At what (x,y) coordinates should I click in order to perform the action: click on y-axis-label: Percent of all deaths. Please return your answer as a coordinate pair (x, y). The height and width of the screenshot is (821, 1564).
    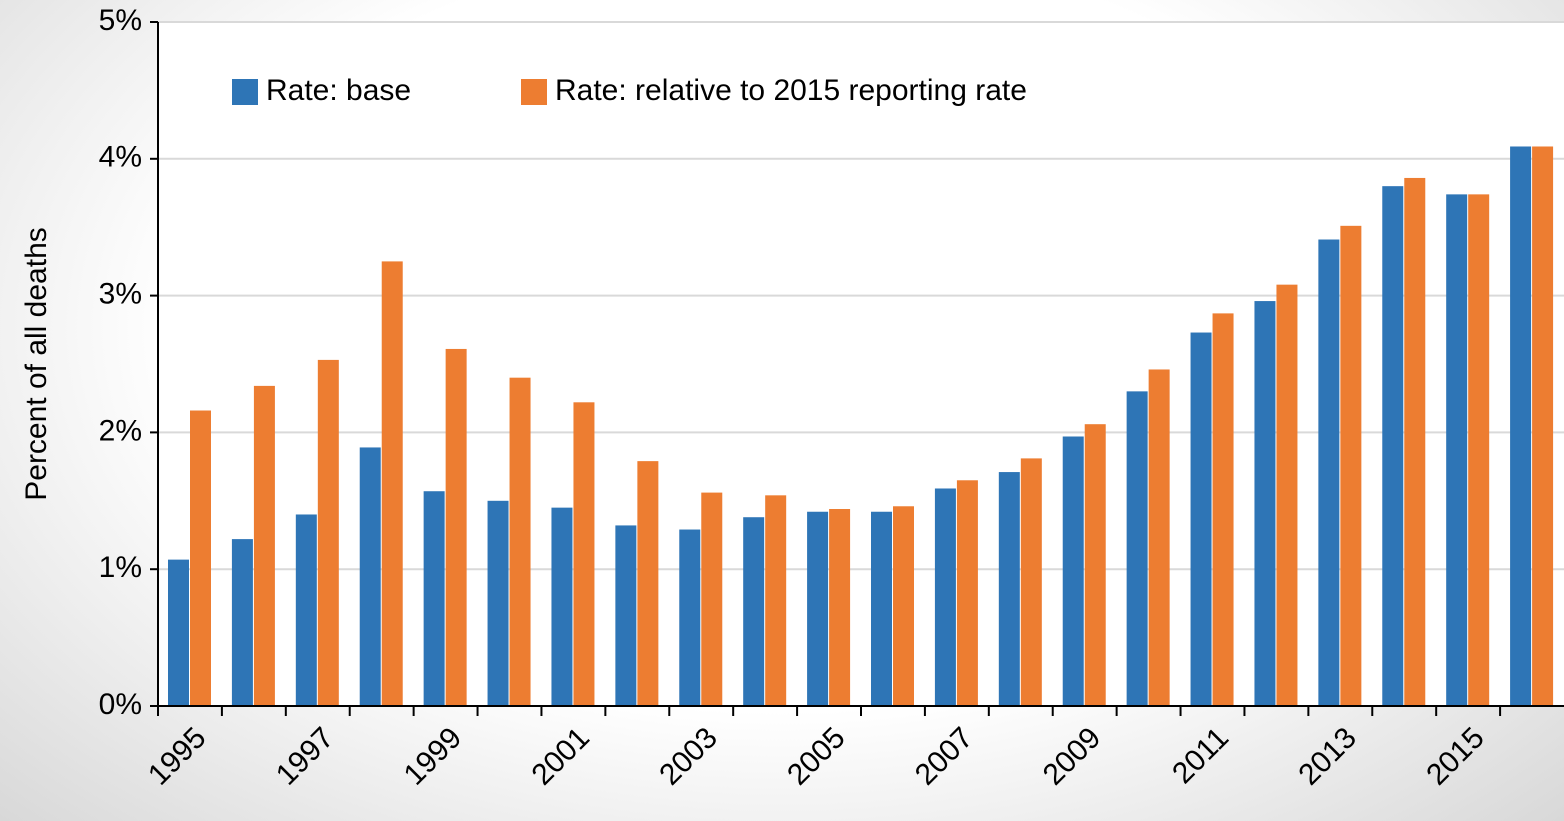
    Looking at the image, I should click on (36, 364).